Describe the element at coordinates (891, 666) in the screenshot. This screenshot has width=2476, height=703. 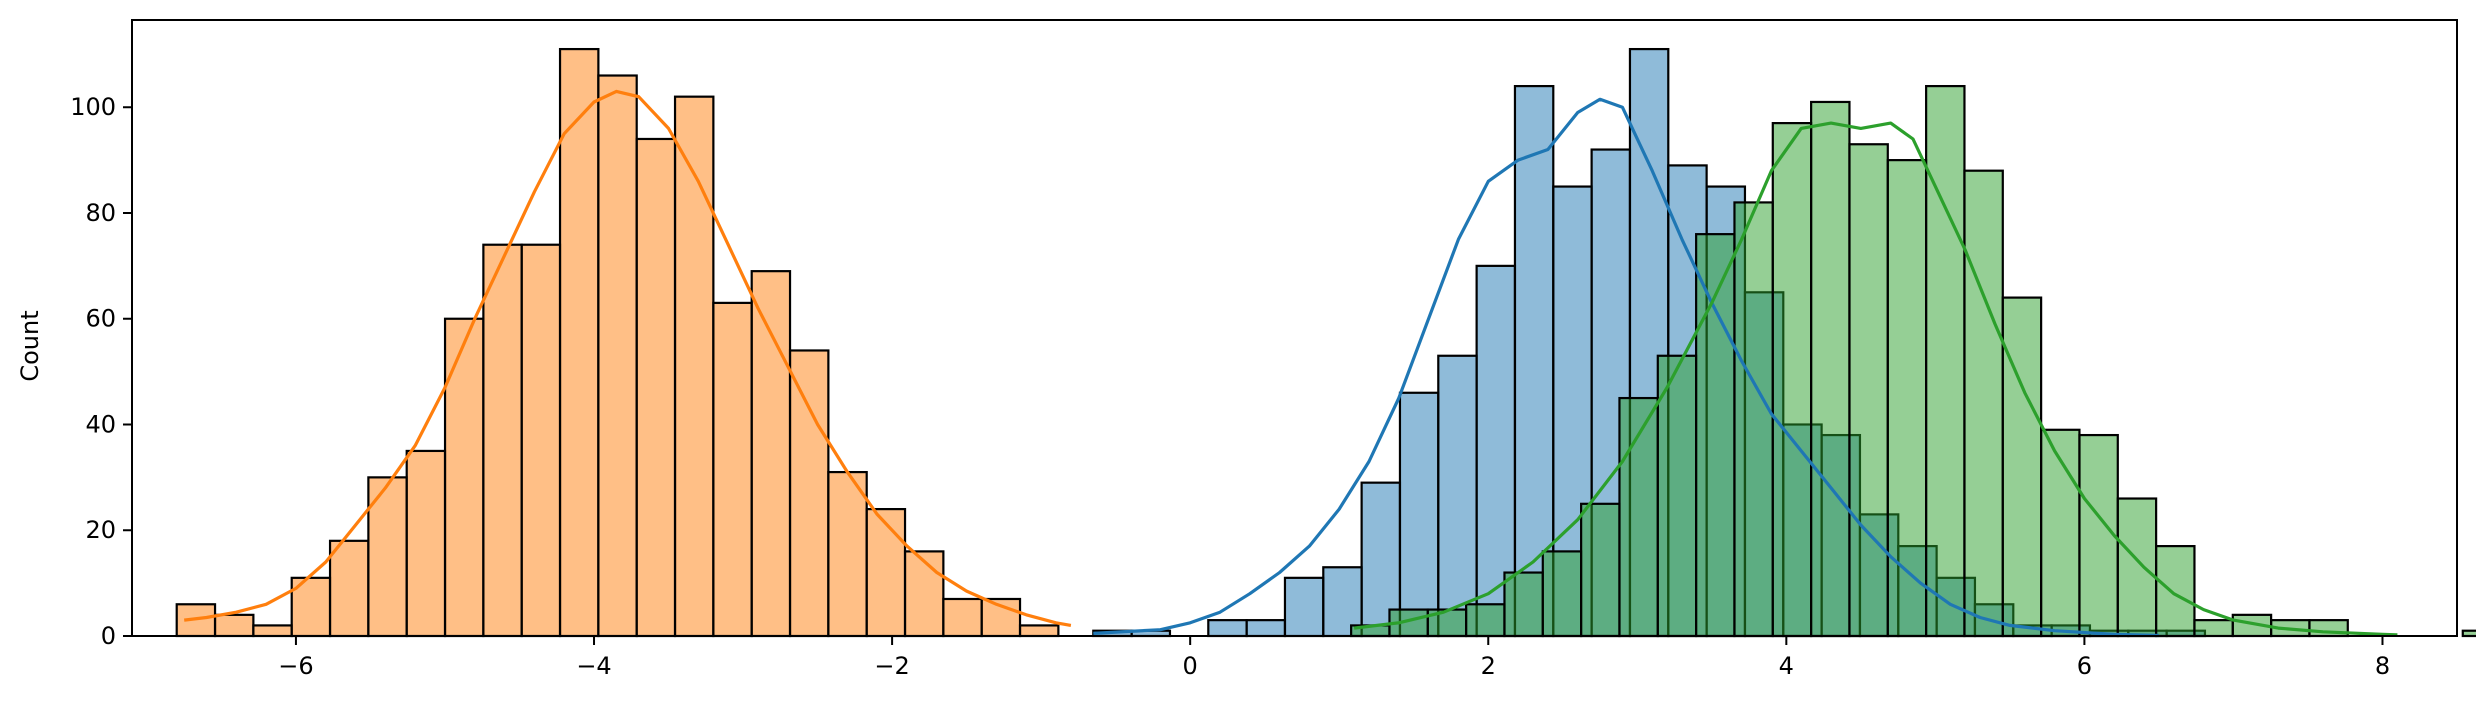
I see `x-tick-label: −2` at that location.